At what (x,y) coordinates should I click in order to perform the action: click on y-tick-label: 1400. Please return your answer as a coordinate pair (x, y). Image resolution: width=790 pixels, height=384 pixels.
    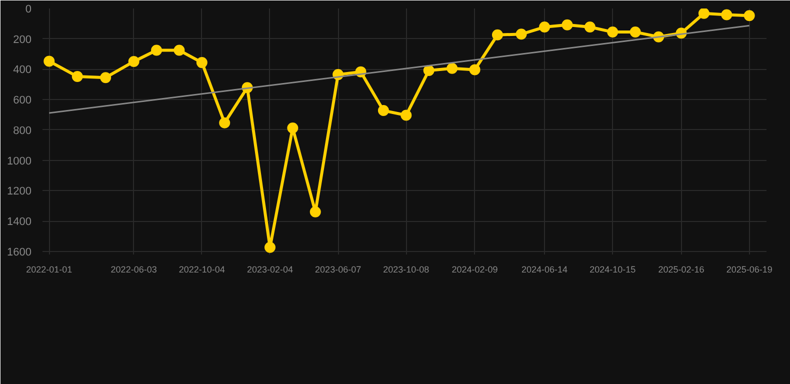
    Looking at the image, I should click on (19, 222).